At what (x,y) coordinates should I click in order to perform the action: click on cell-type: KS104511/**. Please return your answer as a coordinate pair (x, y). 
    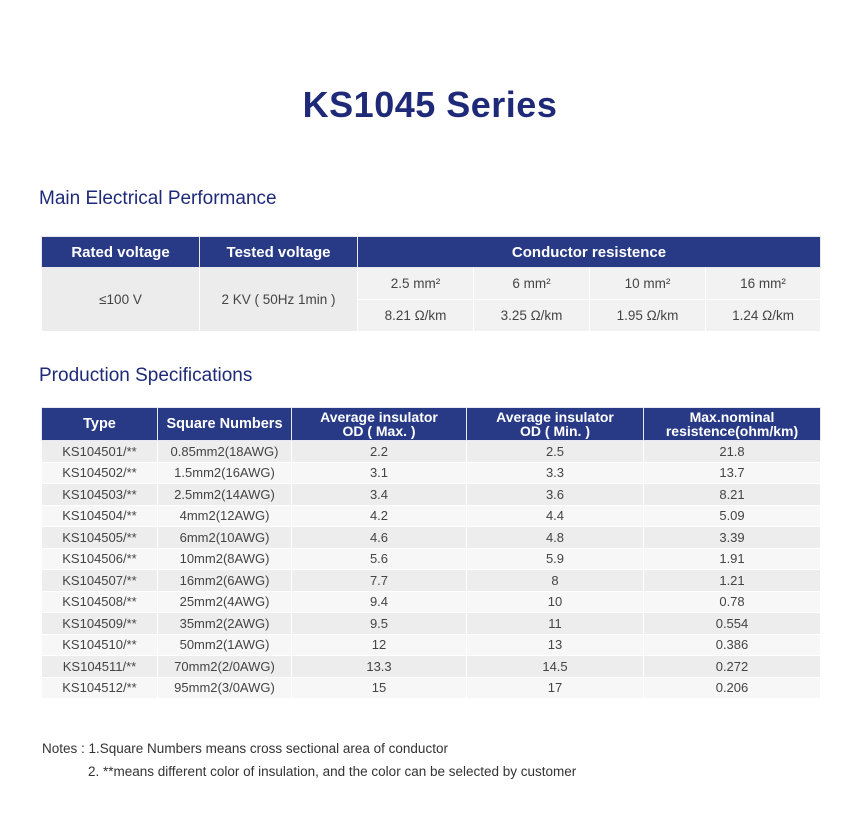
    Looking at the image, I should click on (99, 666).